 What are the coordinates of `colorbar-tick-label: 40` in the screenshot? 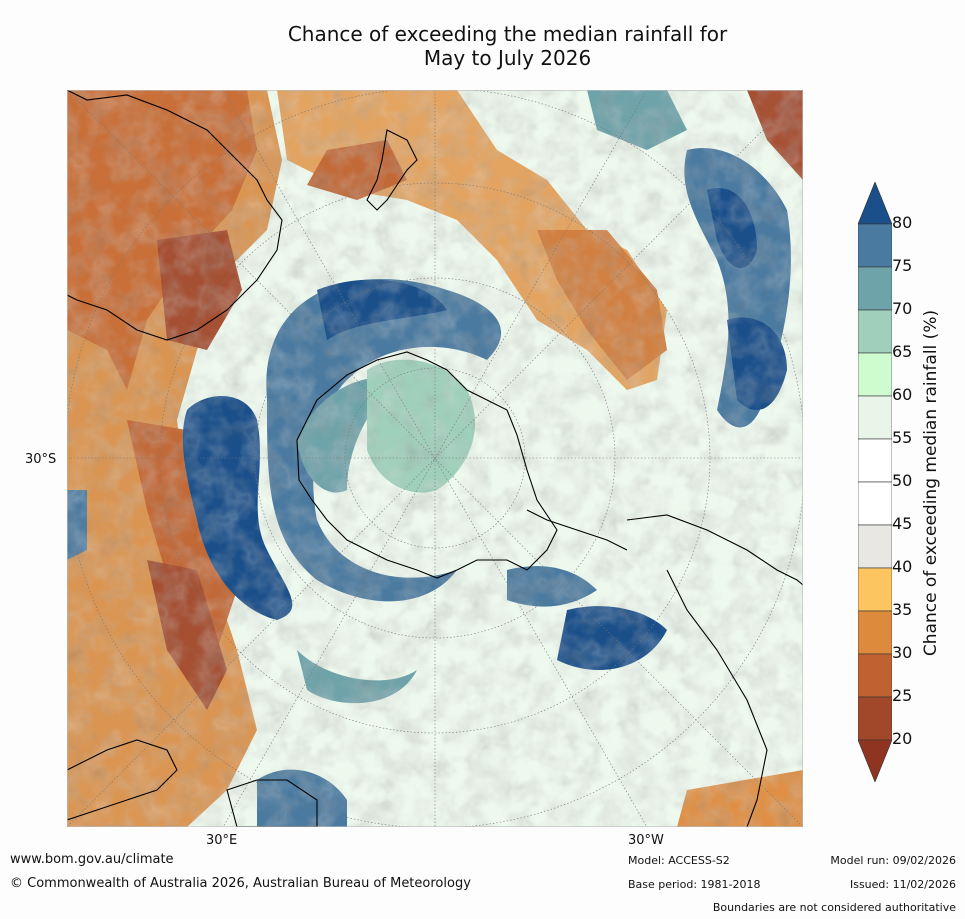 It's located at (902, 566).